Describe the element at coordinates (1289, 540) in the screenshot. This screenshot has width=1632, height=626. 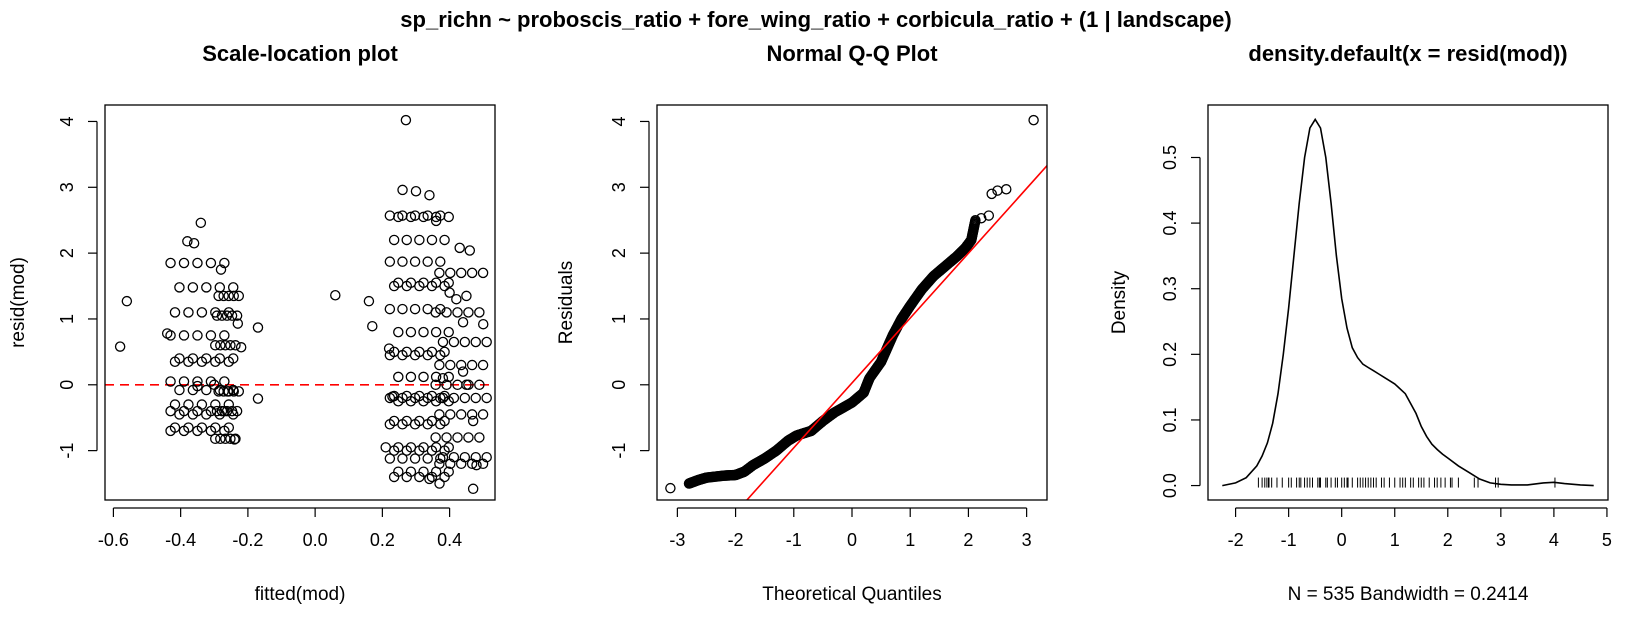
I see `density-x-tick-label: -1` at that location.